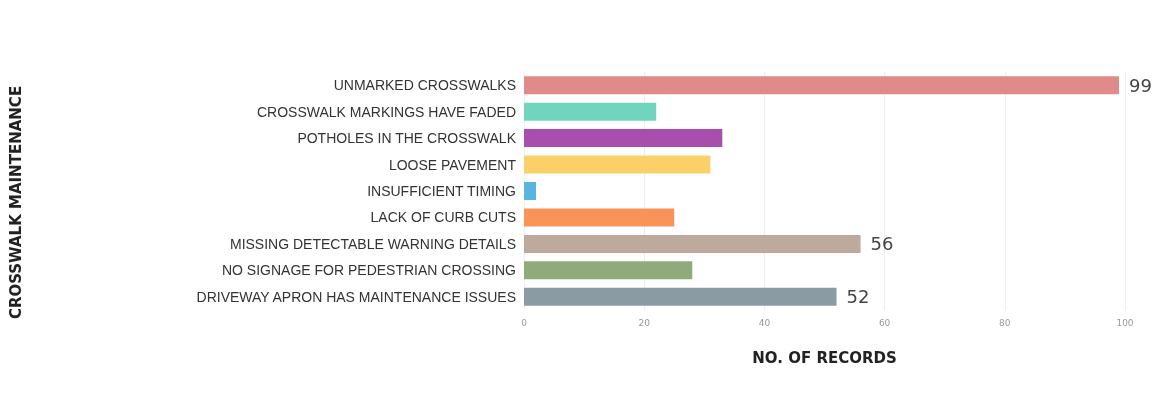 Image resolution: width=1173 pixels, height=405 pixels. Describe the element at coordinates (386, 111) in the screenshot. I see `y-tick-label: CROSSWALK MARKINGS HAVE FADED` at that location.